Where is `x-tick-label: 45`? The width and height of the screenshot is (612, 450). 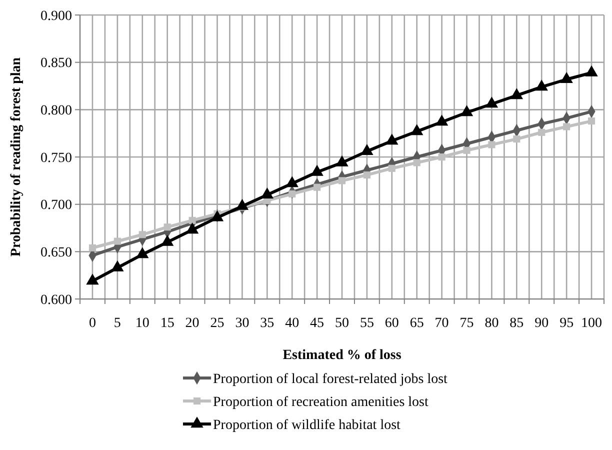
x-tick-label: 45 is located at coordinates (317, 323).